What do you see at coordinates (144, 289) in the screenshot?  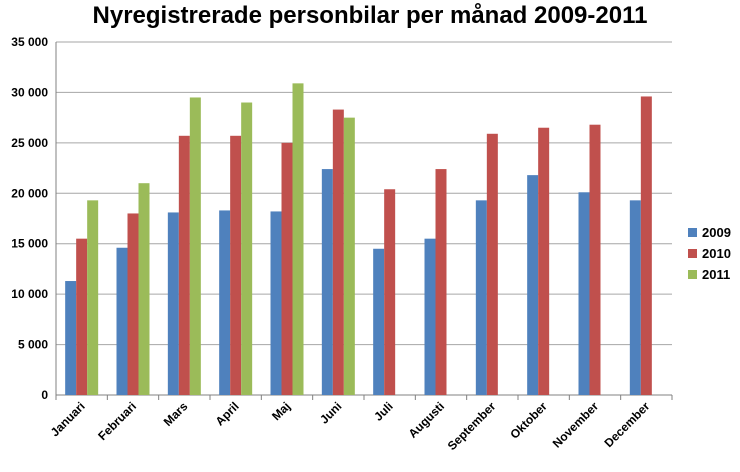 I see `bar-2011-februari` at bounding box center [144, 289].